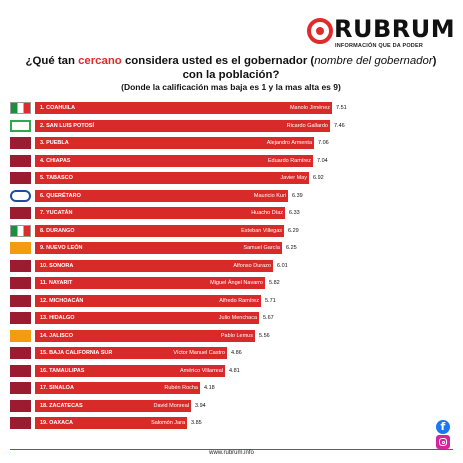  Describe the element at coordinates (309, 68) in the screenshot. I see `title-part3: ) con la población?` at that location.